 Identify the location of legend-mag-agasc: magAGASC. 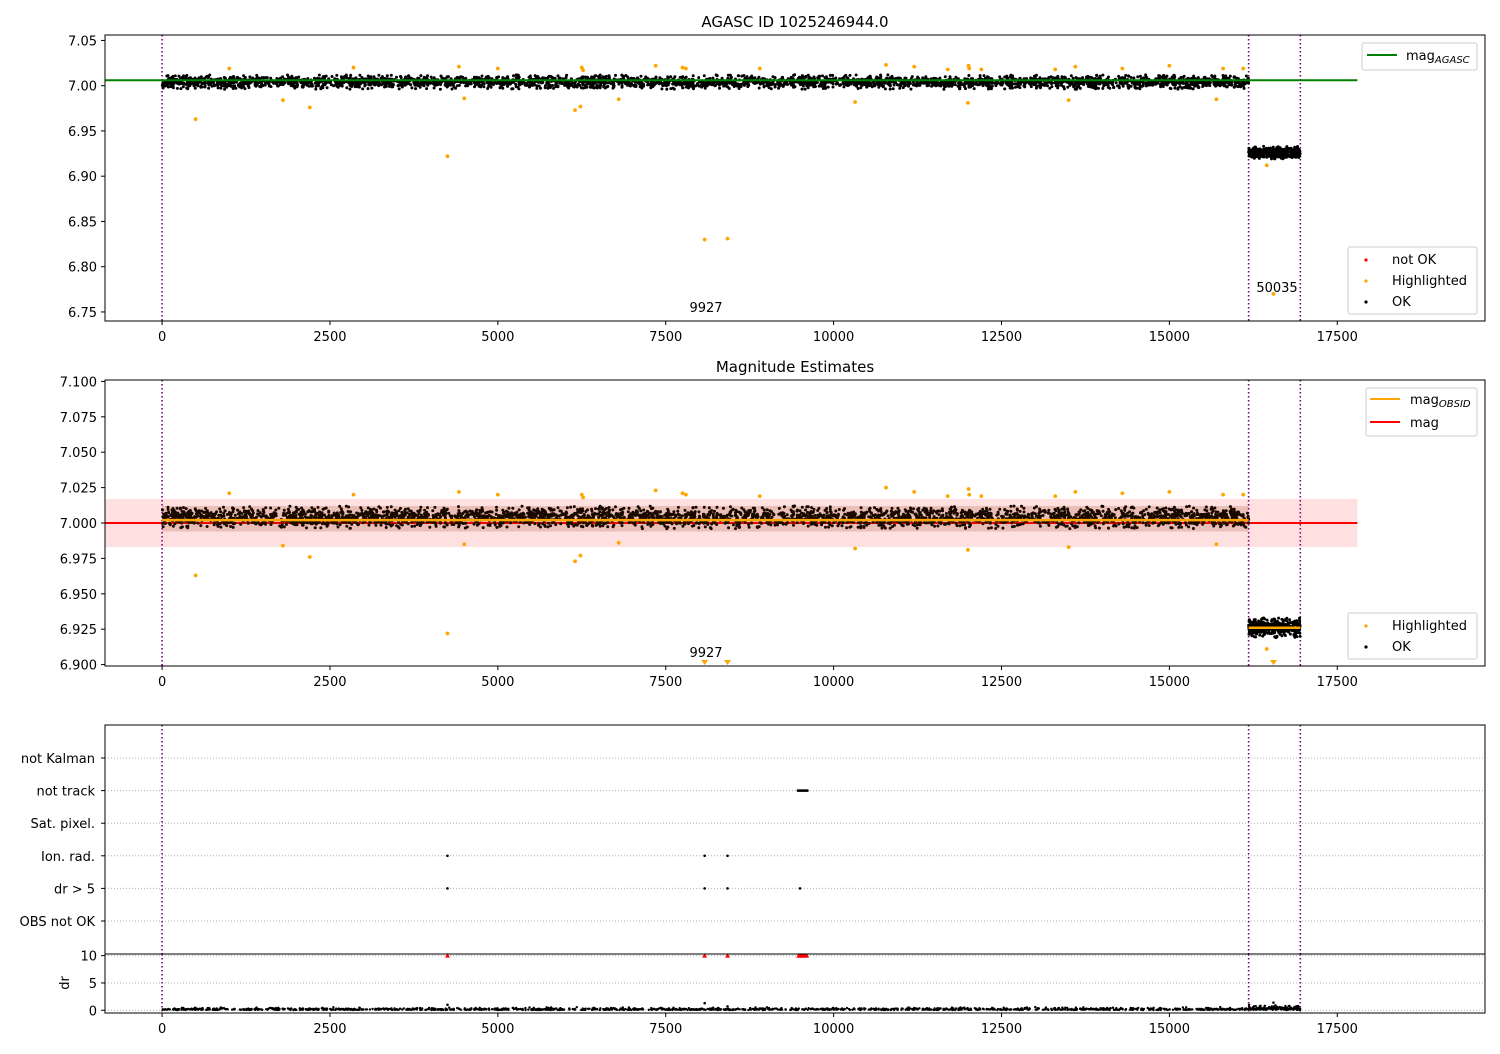
(1419, 56).